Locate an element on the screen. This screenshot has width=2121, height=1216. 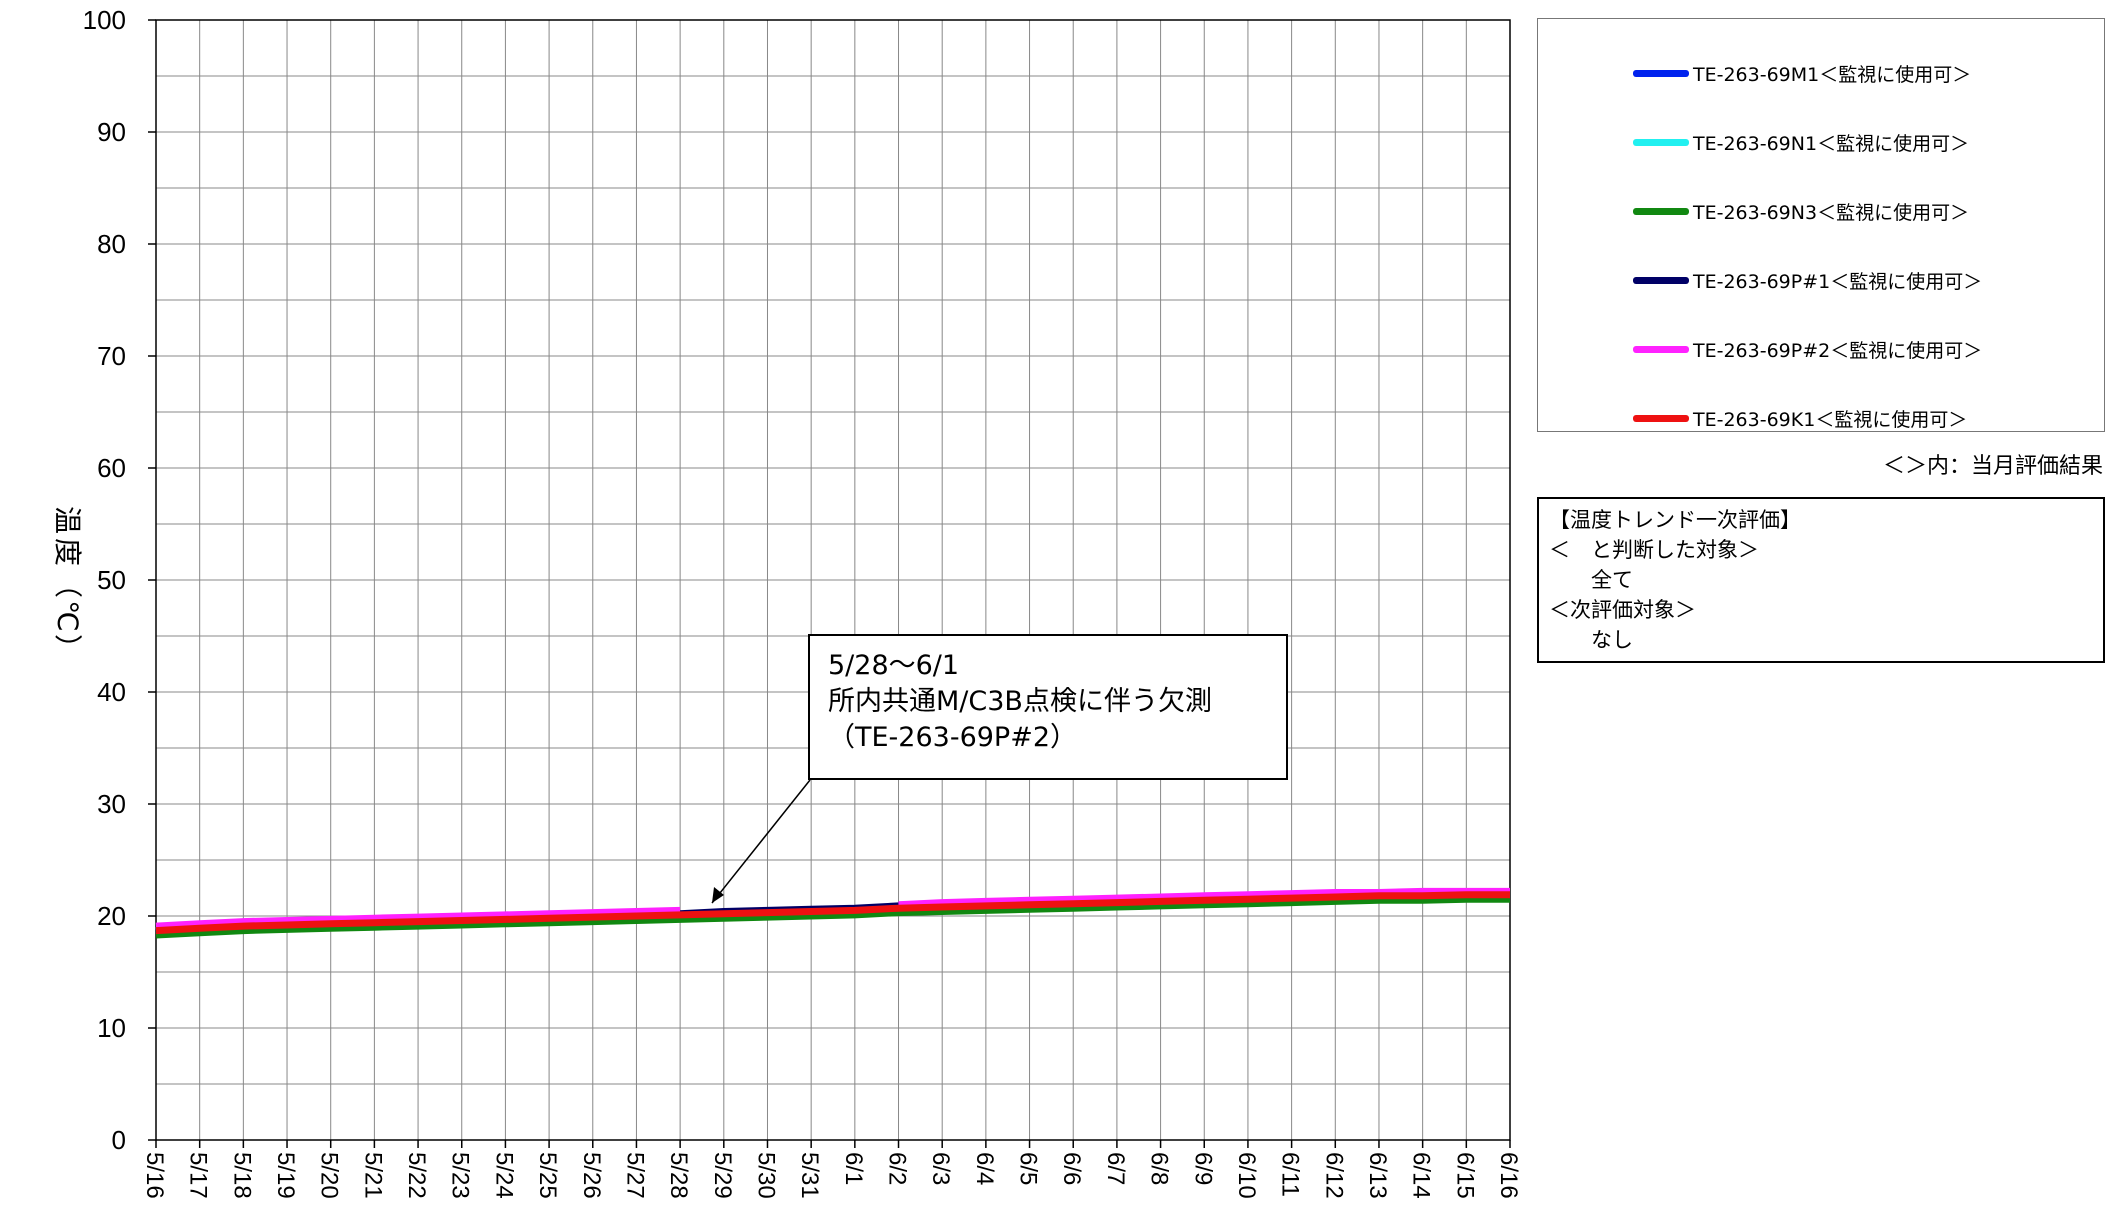
evaluation-judged-label: ＜ と判断した対象＞ is located at coordinates (1654, 550).